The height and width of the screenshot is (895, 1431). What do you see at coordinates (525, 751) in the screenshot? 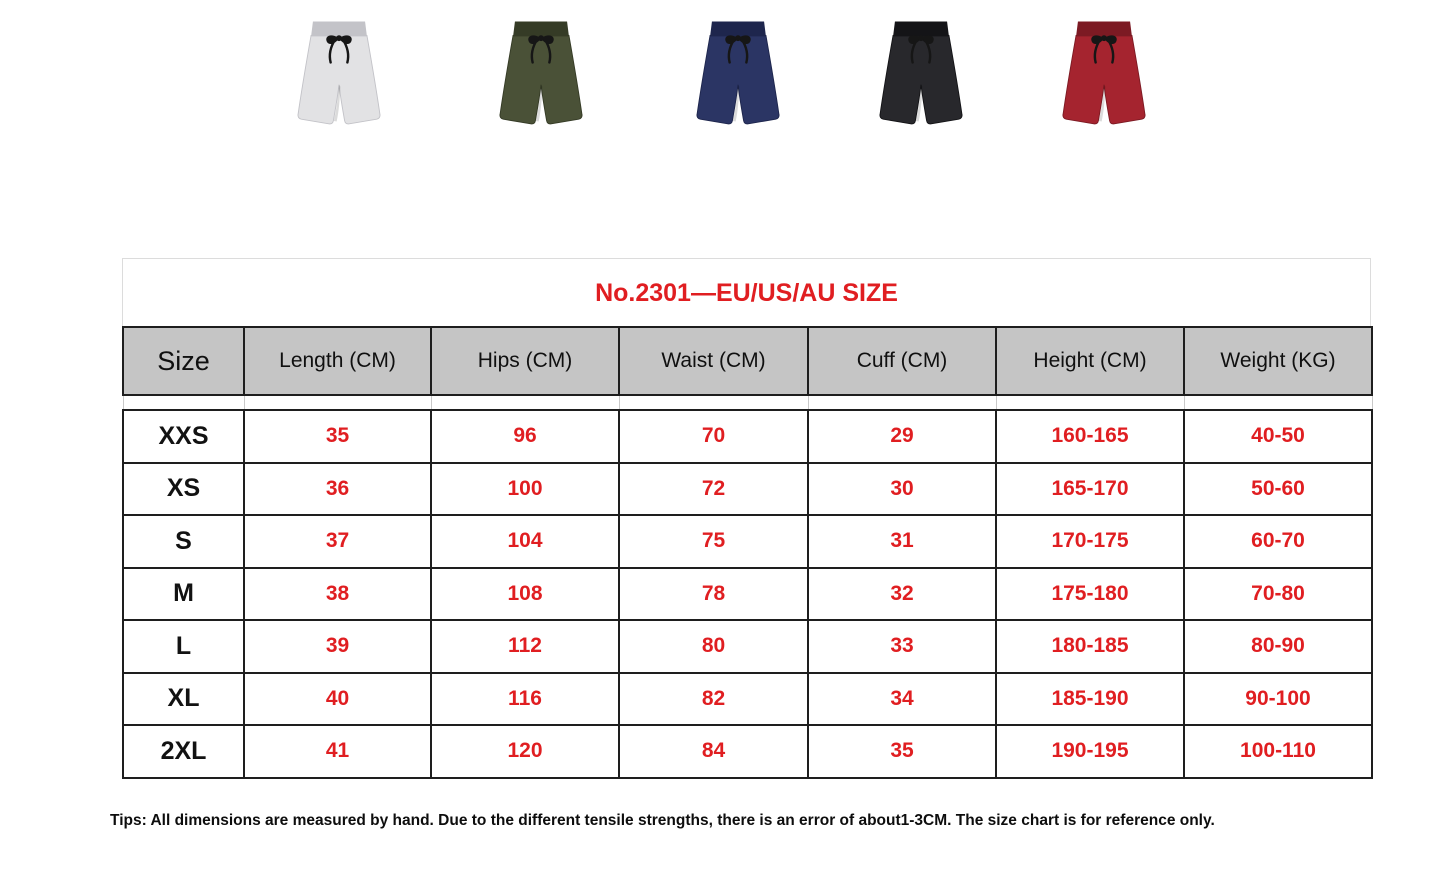
I see `cell-hips: 120` at bounding box center [525, 751].